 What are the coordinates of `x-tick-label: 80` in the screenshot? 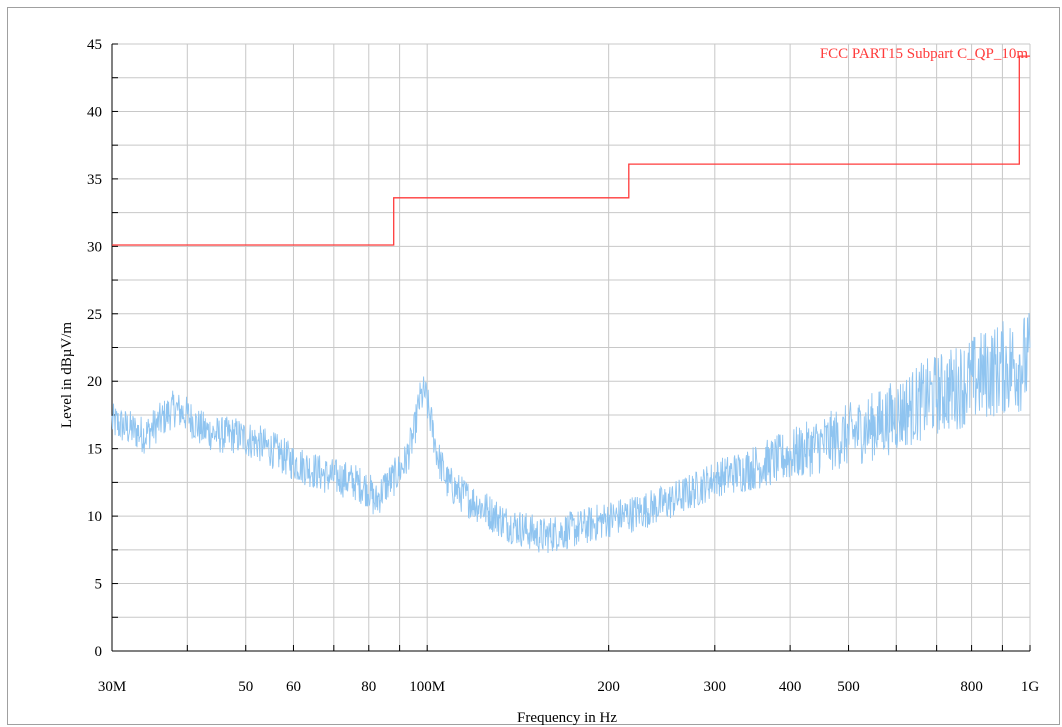 It's located at (368, 687).